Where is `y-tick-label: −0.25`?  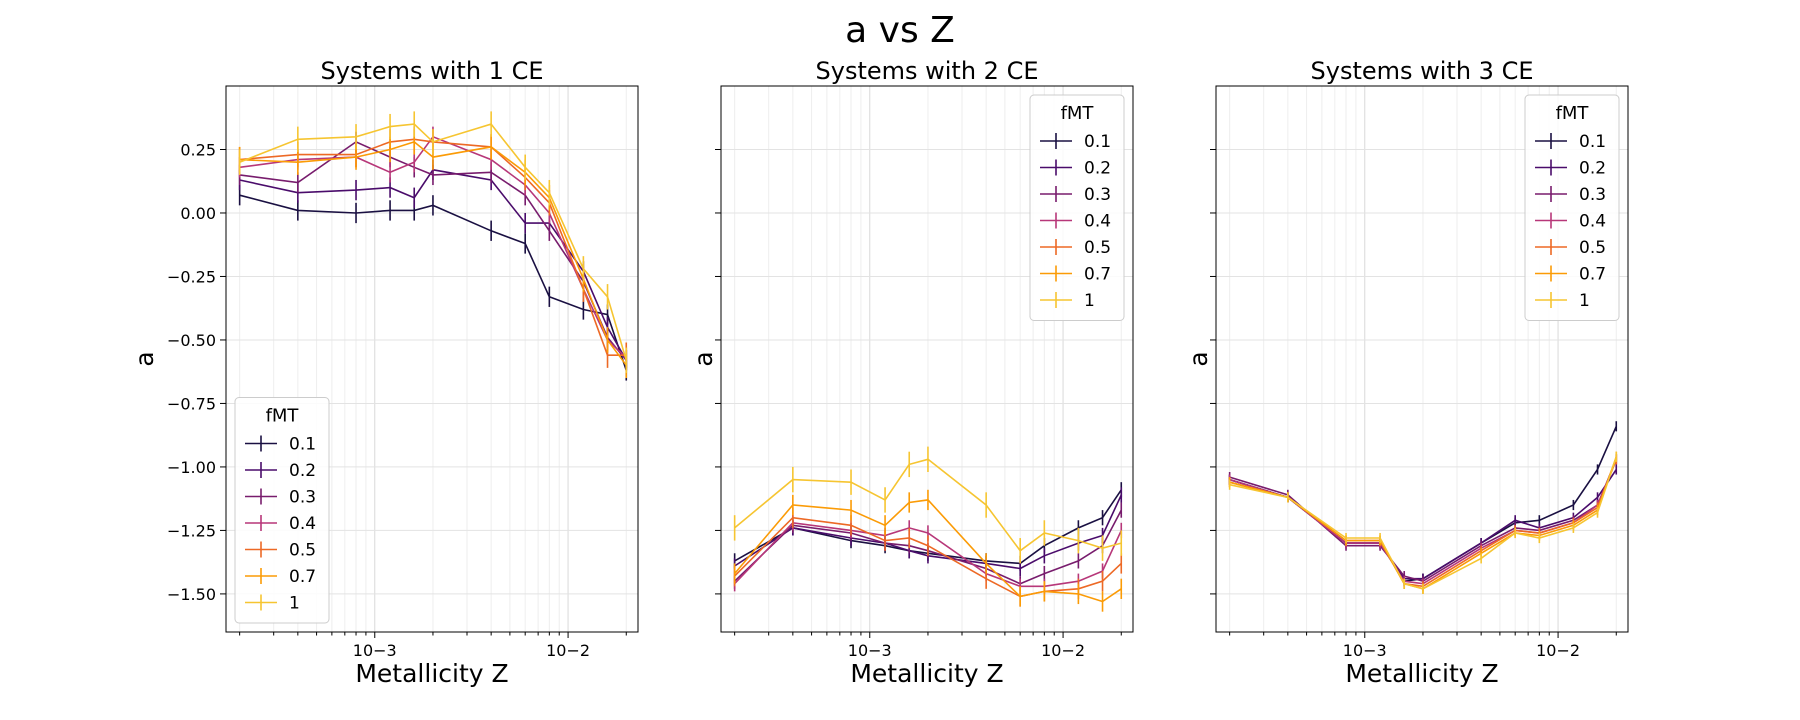
y-tick-label: −0.25 is located at coordinates (191, 276).